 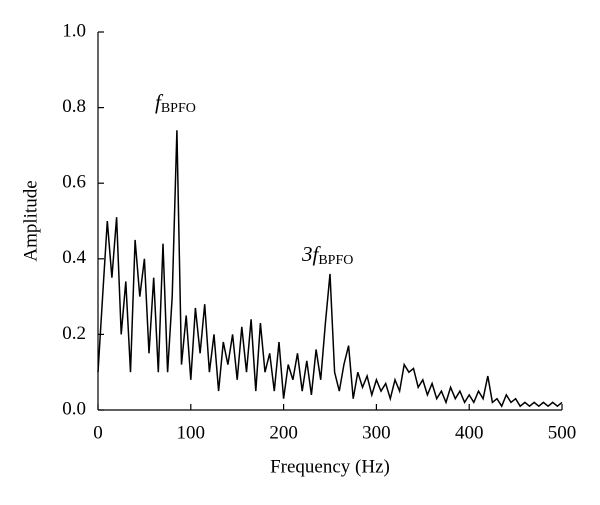 I want to click on y-tick-label: 0.8, so click(x=74, y=106).